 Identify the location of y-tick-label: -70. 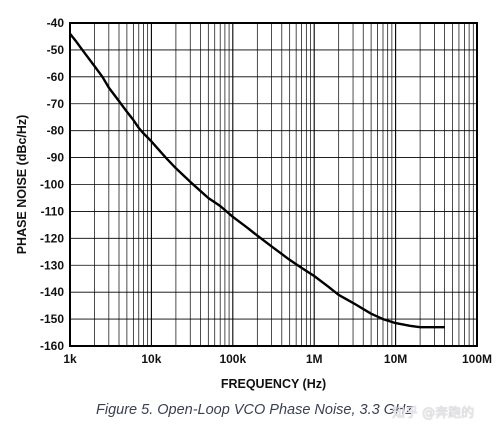
(56, 104).